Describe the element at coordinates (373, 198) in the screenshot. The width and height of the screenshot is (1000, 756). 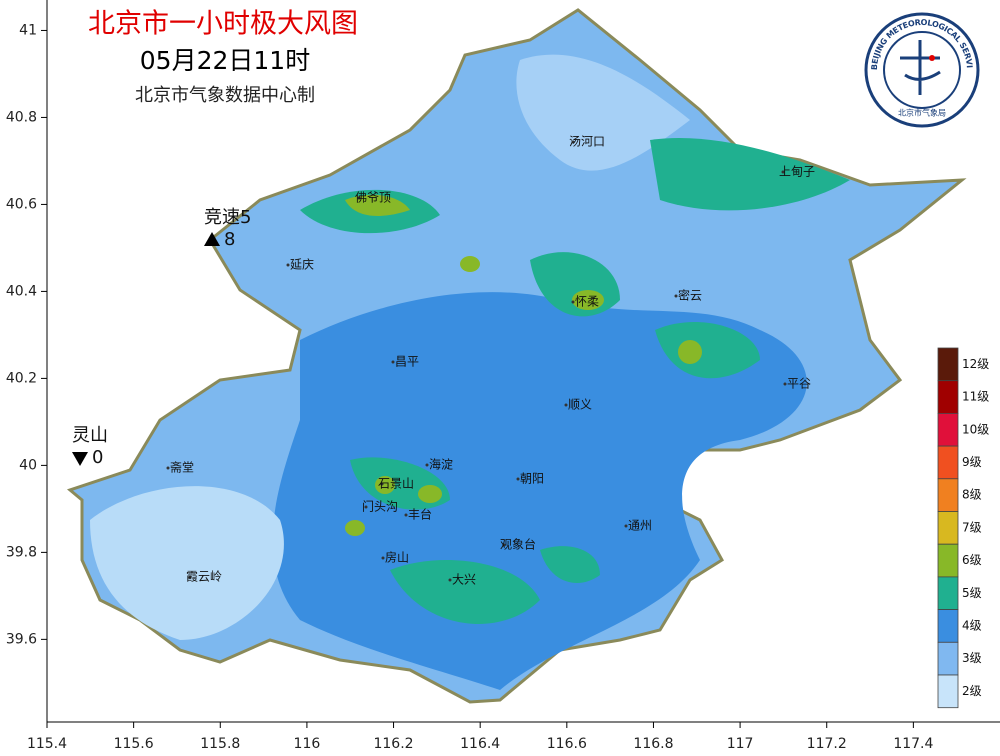
I see `place-label: 佛爷顶` at that location.